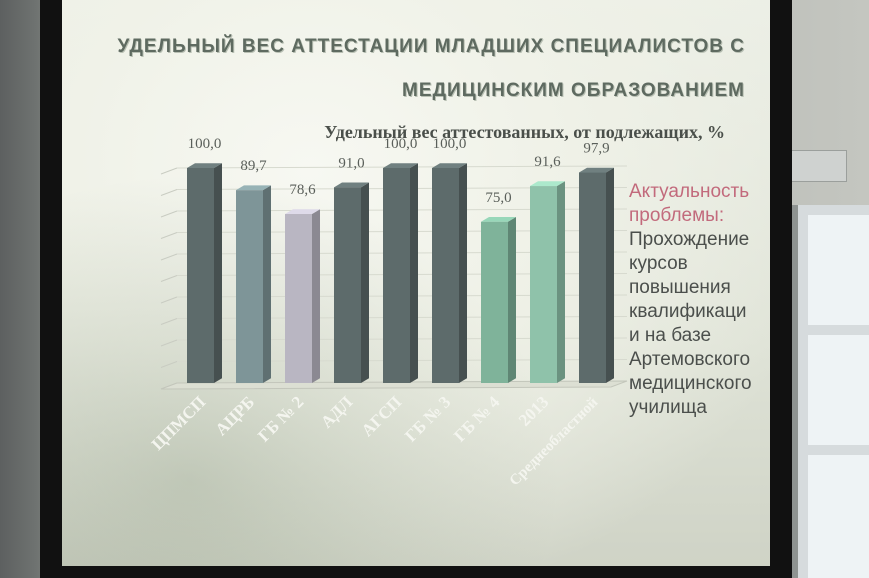  I want to click on note-highlight-line: Актуальность, so click(689, 191).